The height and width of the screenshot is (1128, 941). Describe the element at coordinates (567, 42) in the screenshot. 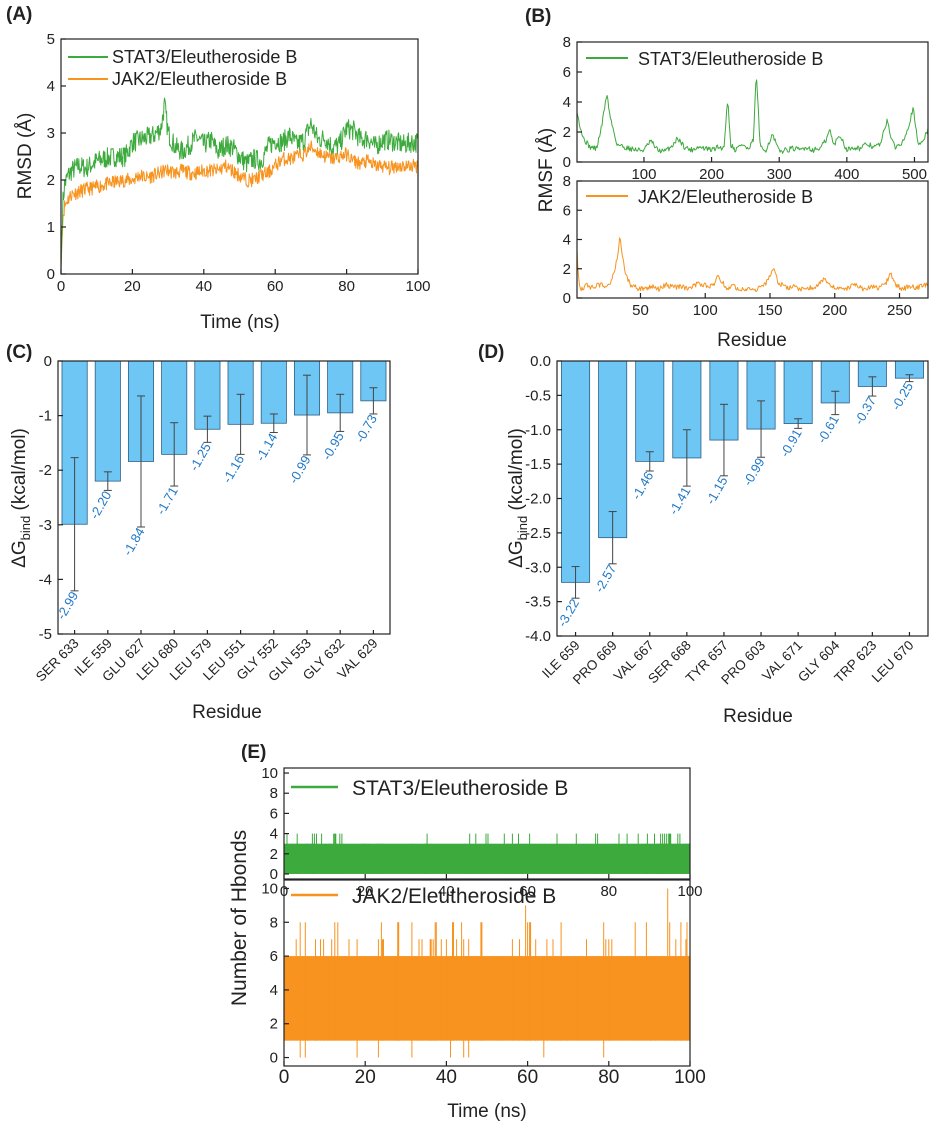

I see `panel-b-0-ytick-label: 8` at that location.